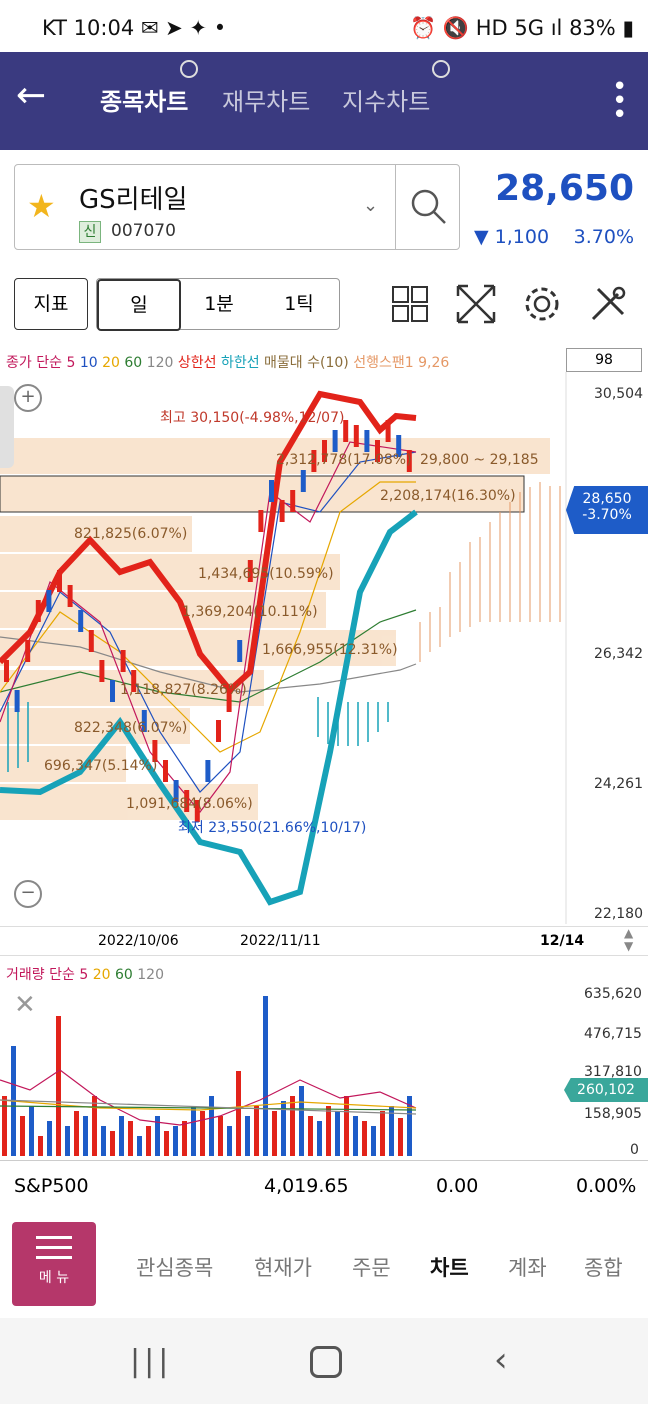  Describe the element at coordinates (330, 650) in the screenshot. I see `vp-label: 1,666,955(12.31%)` at that location.